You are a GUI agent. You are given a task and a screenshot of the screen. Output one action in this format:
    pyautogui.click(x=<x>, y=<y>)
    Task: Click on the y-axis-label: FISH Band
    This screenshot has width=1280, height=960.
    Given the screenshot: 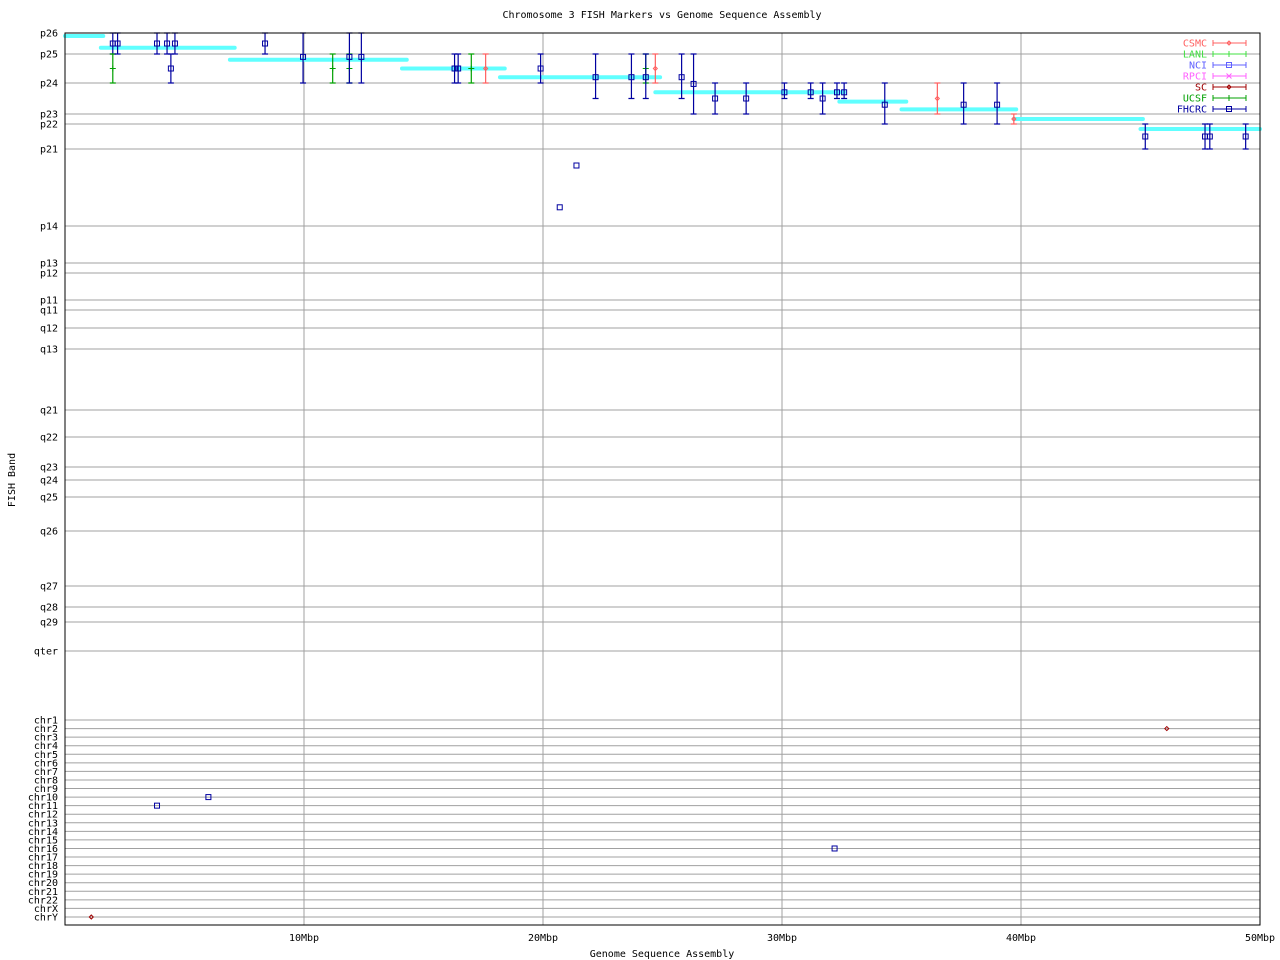 What is the action you would take?
    pyautogui.click(x=12, y=480)
    